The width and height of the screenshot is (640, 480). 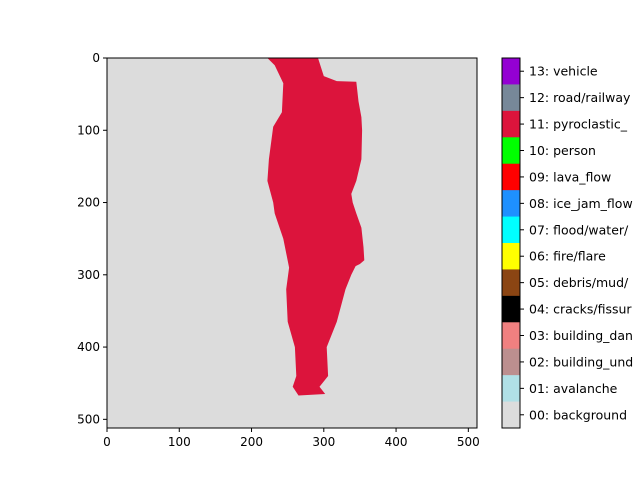 What do you see at coordinates (562, 150) in the screenshot?
I see `colorbar-label: 10: person` at bounding box center [562, 150].